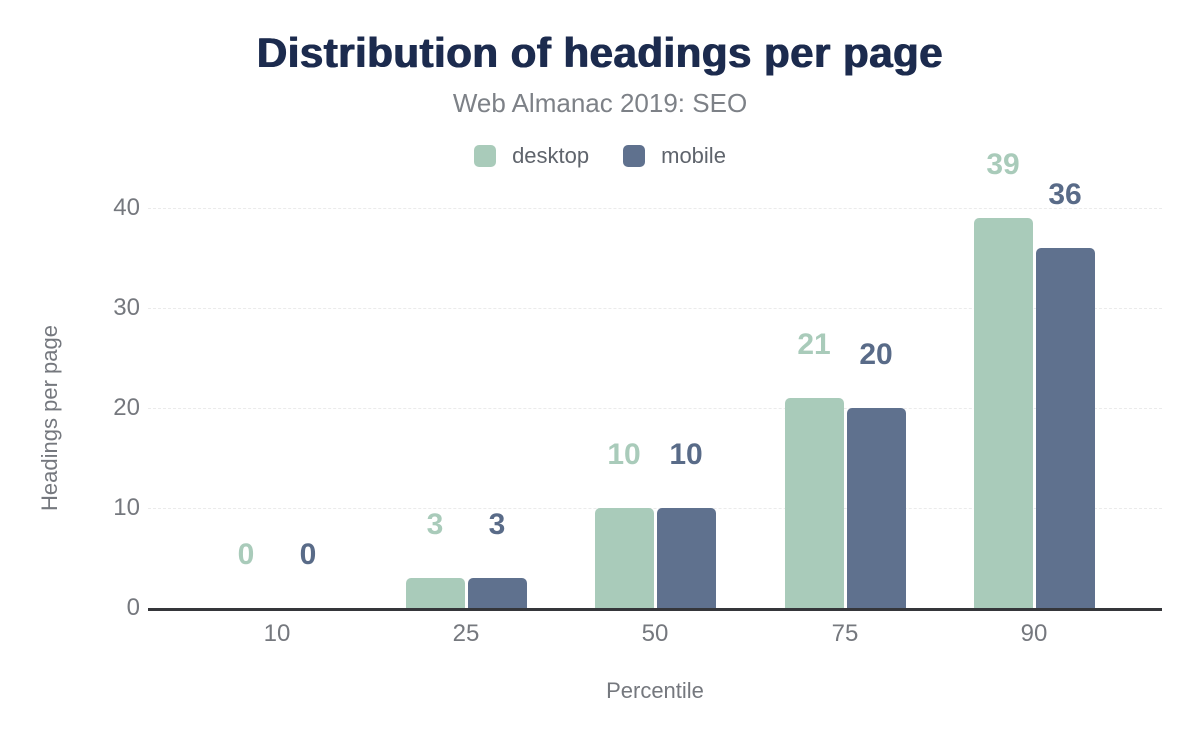 Image resolution: width=1200 pixels, height=742 pixels. Describe the element at coordinates (1065, 194) in the screenshot. I see `bar-value-label-mobile-p90: 36` at that location.